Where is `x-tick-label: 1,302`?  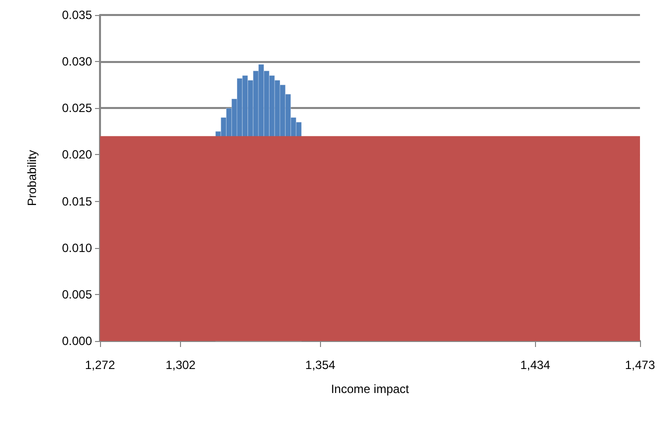 x-tick-label: 1,302 is located at coordinates (181, 365).